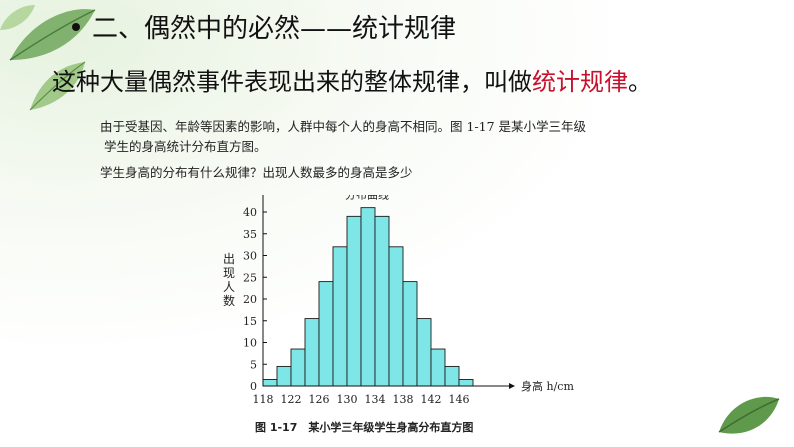  What do you see at coordinates (580, 82) in the screenshot?
I see `statement-highlight: 统计规律` at bounding box center [580, 82].